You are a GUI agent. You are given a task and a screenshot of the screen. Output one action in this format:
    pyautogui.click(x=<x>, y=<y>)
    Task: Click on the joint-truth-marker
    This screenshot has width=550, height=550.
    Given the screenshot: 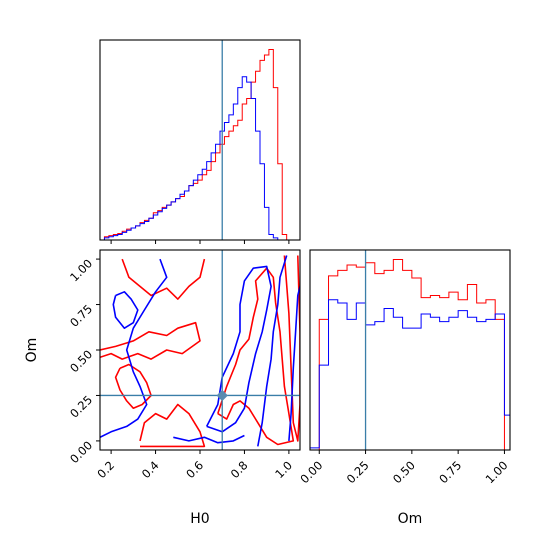 What is the action you would take?
    pyautogui.click(x=222, y=395)
    